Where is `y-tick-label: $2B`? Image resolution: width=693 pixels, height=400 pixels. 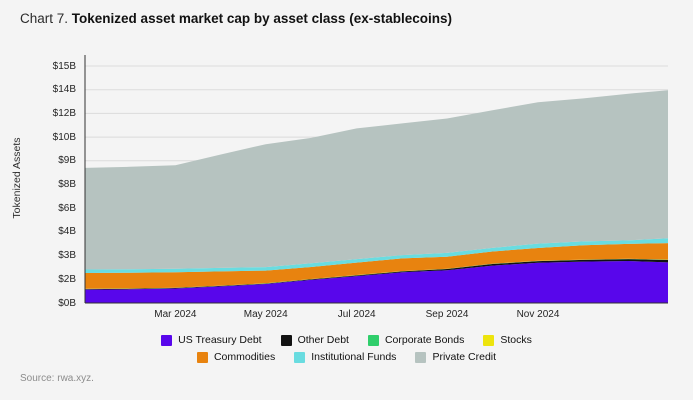 y-tick-label: $2B is located at coordinates (67, 279).